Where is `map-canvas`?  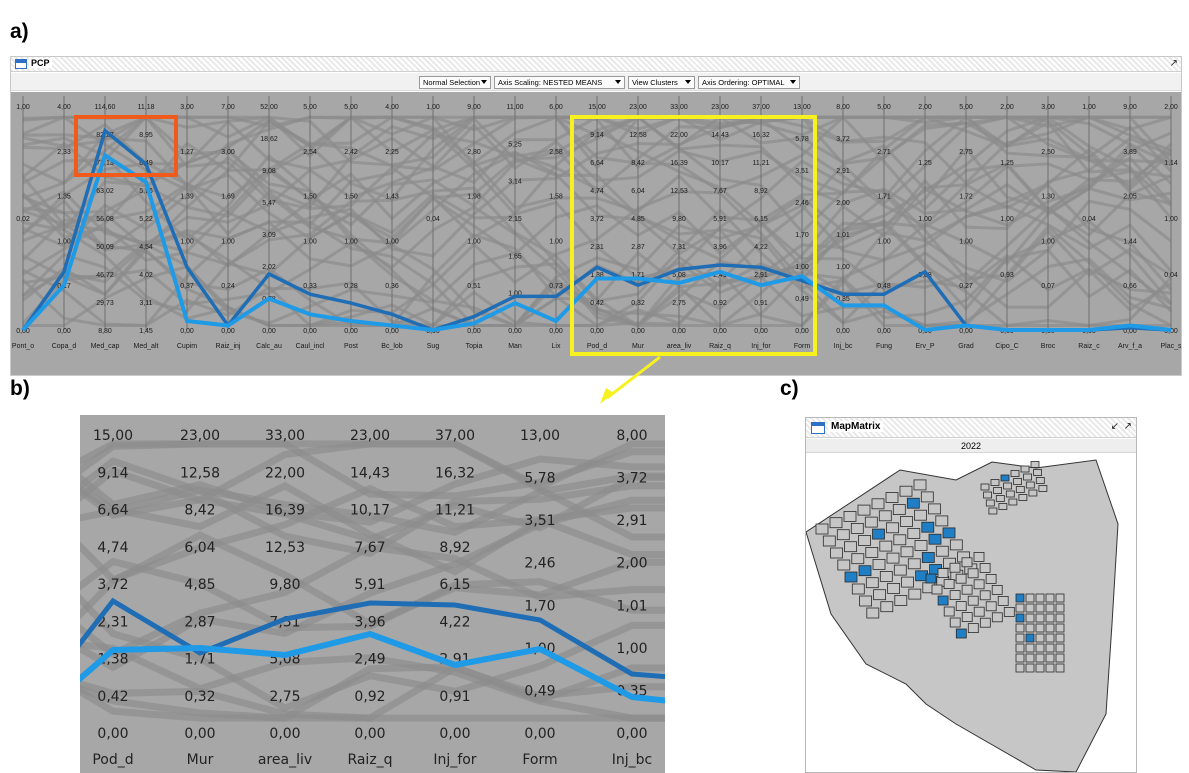
map-canvas is located at coordinates (971, 613).